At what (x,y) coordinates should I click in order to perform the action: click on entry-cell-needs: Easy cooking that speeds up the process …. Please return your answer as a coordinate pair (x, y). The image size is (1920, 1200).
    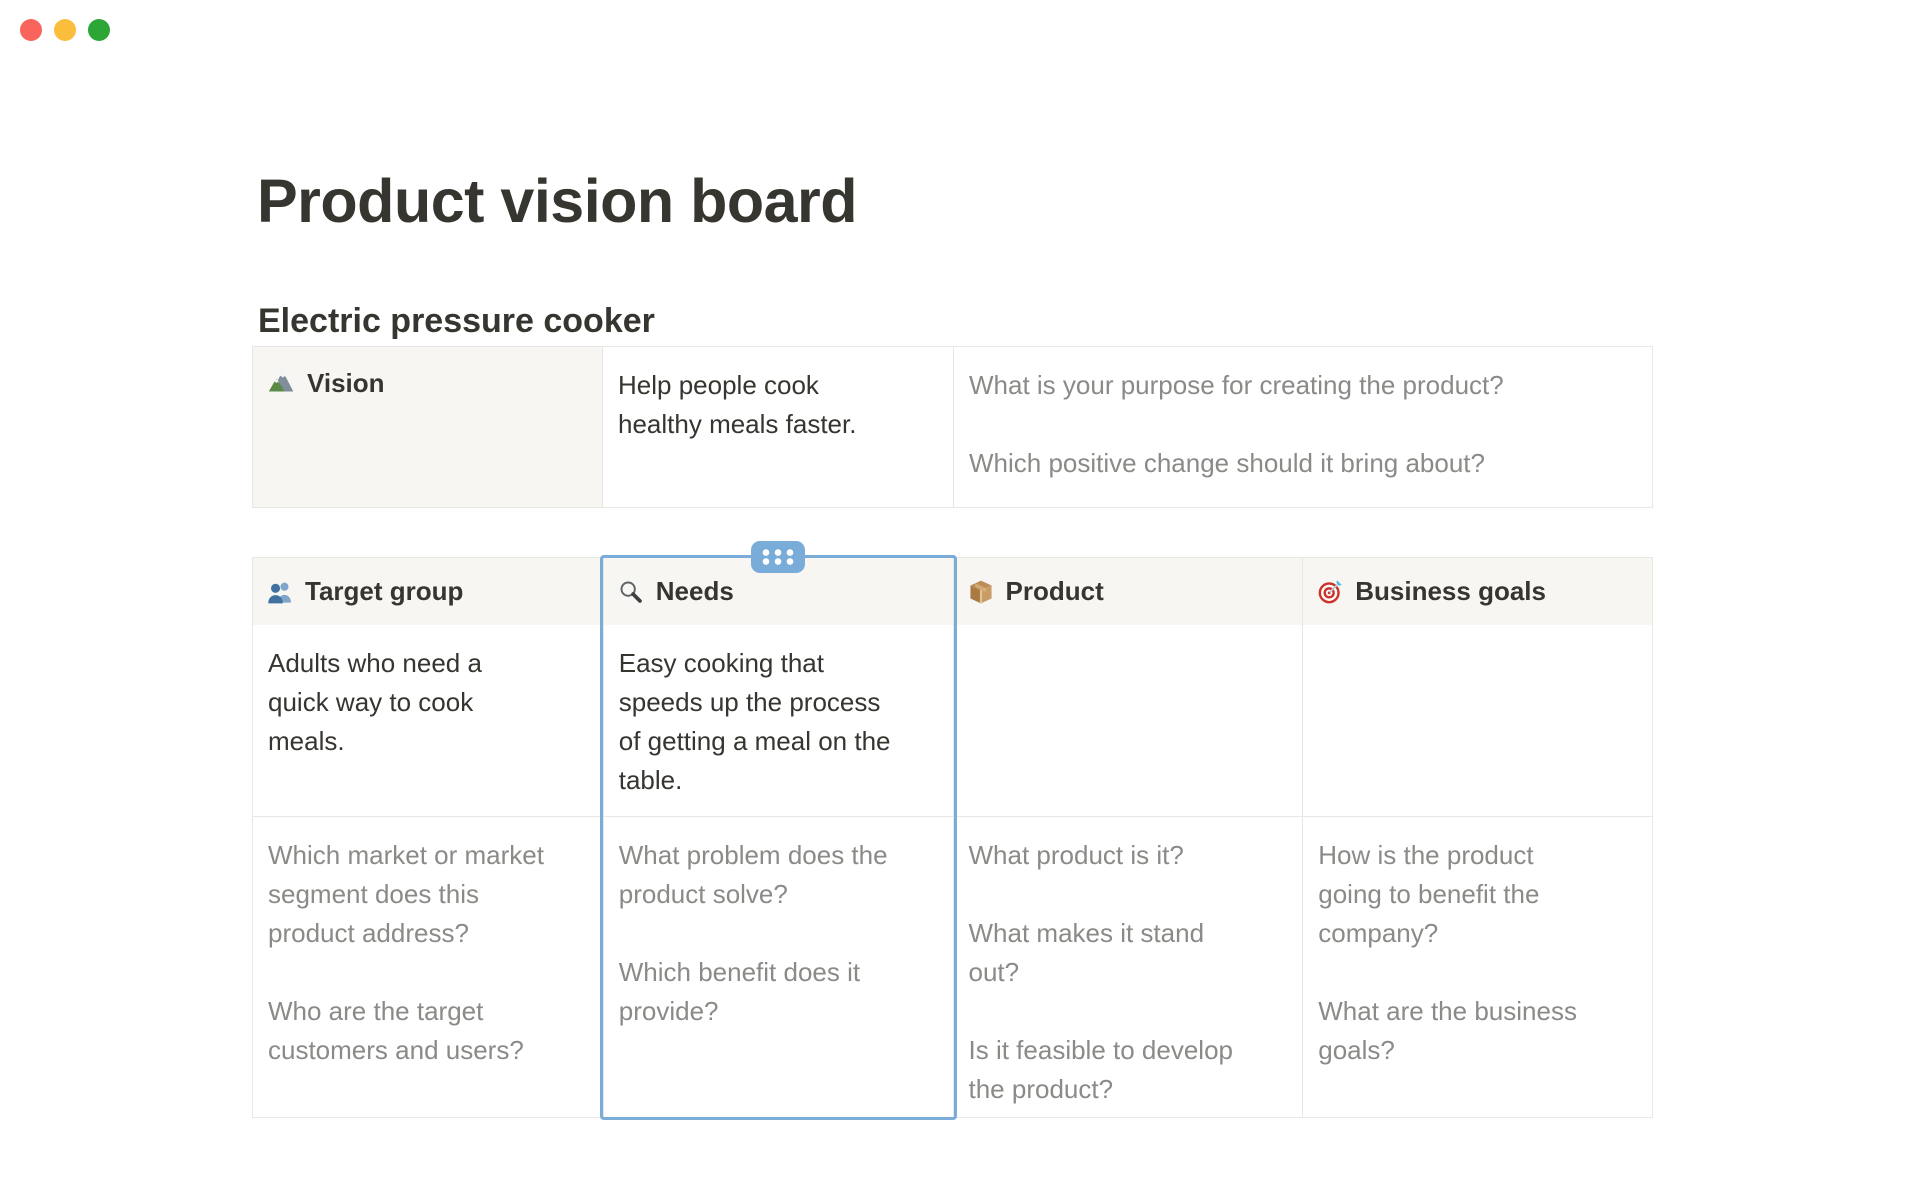
    Looking at the image, I should click on (777, 720).